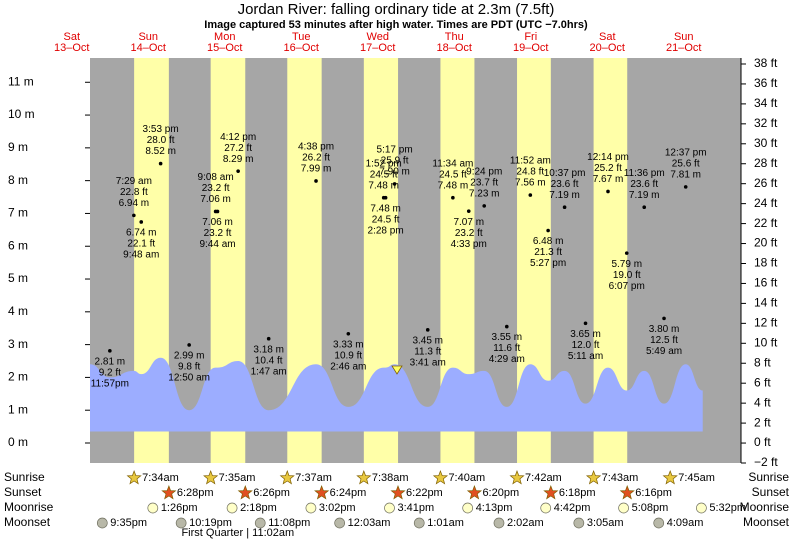 Image resolution: width=793 pixels, height=539 pixels. I want to click on moonrise-time: 3:41pm, so click(415, 508).